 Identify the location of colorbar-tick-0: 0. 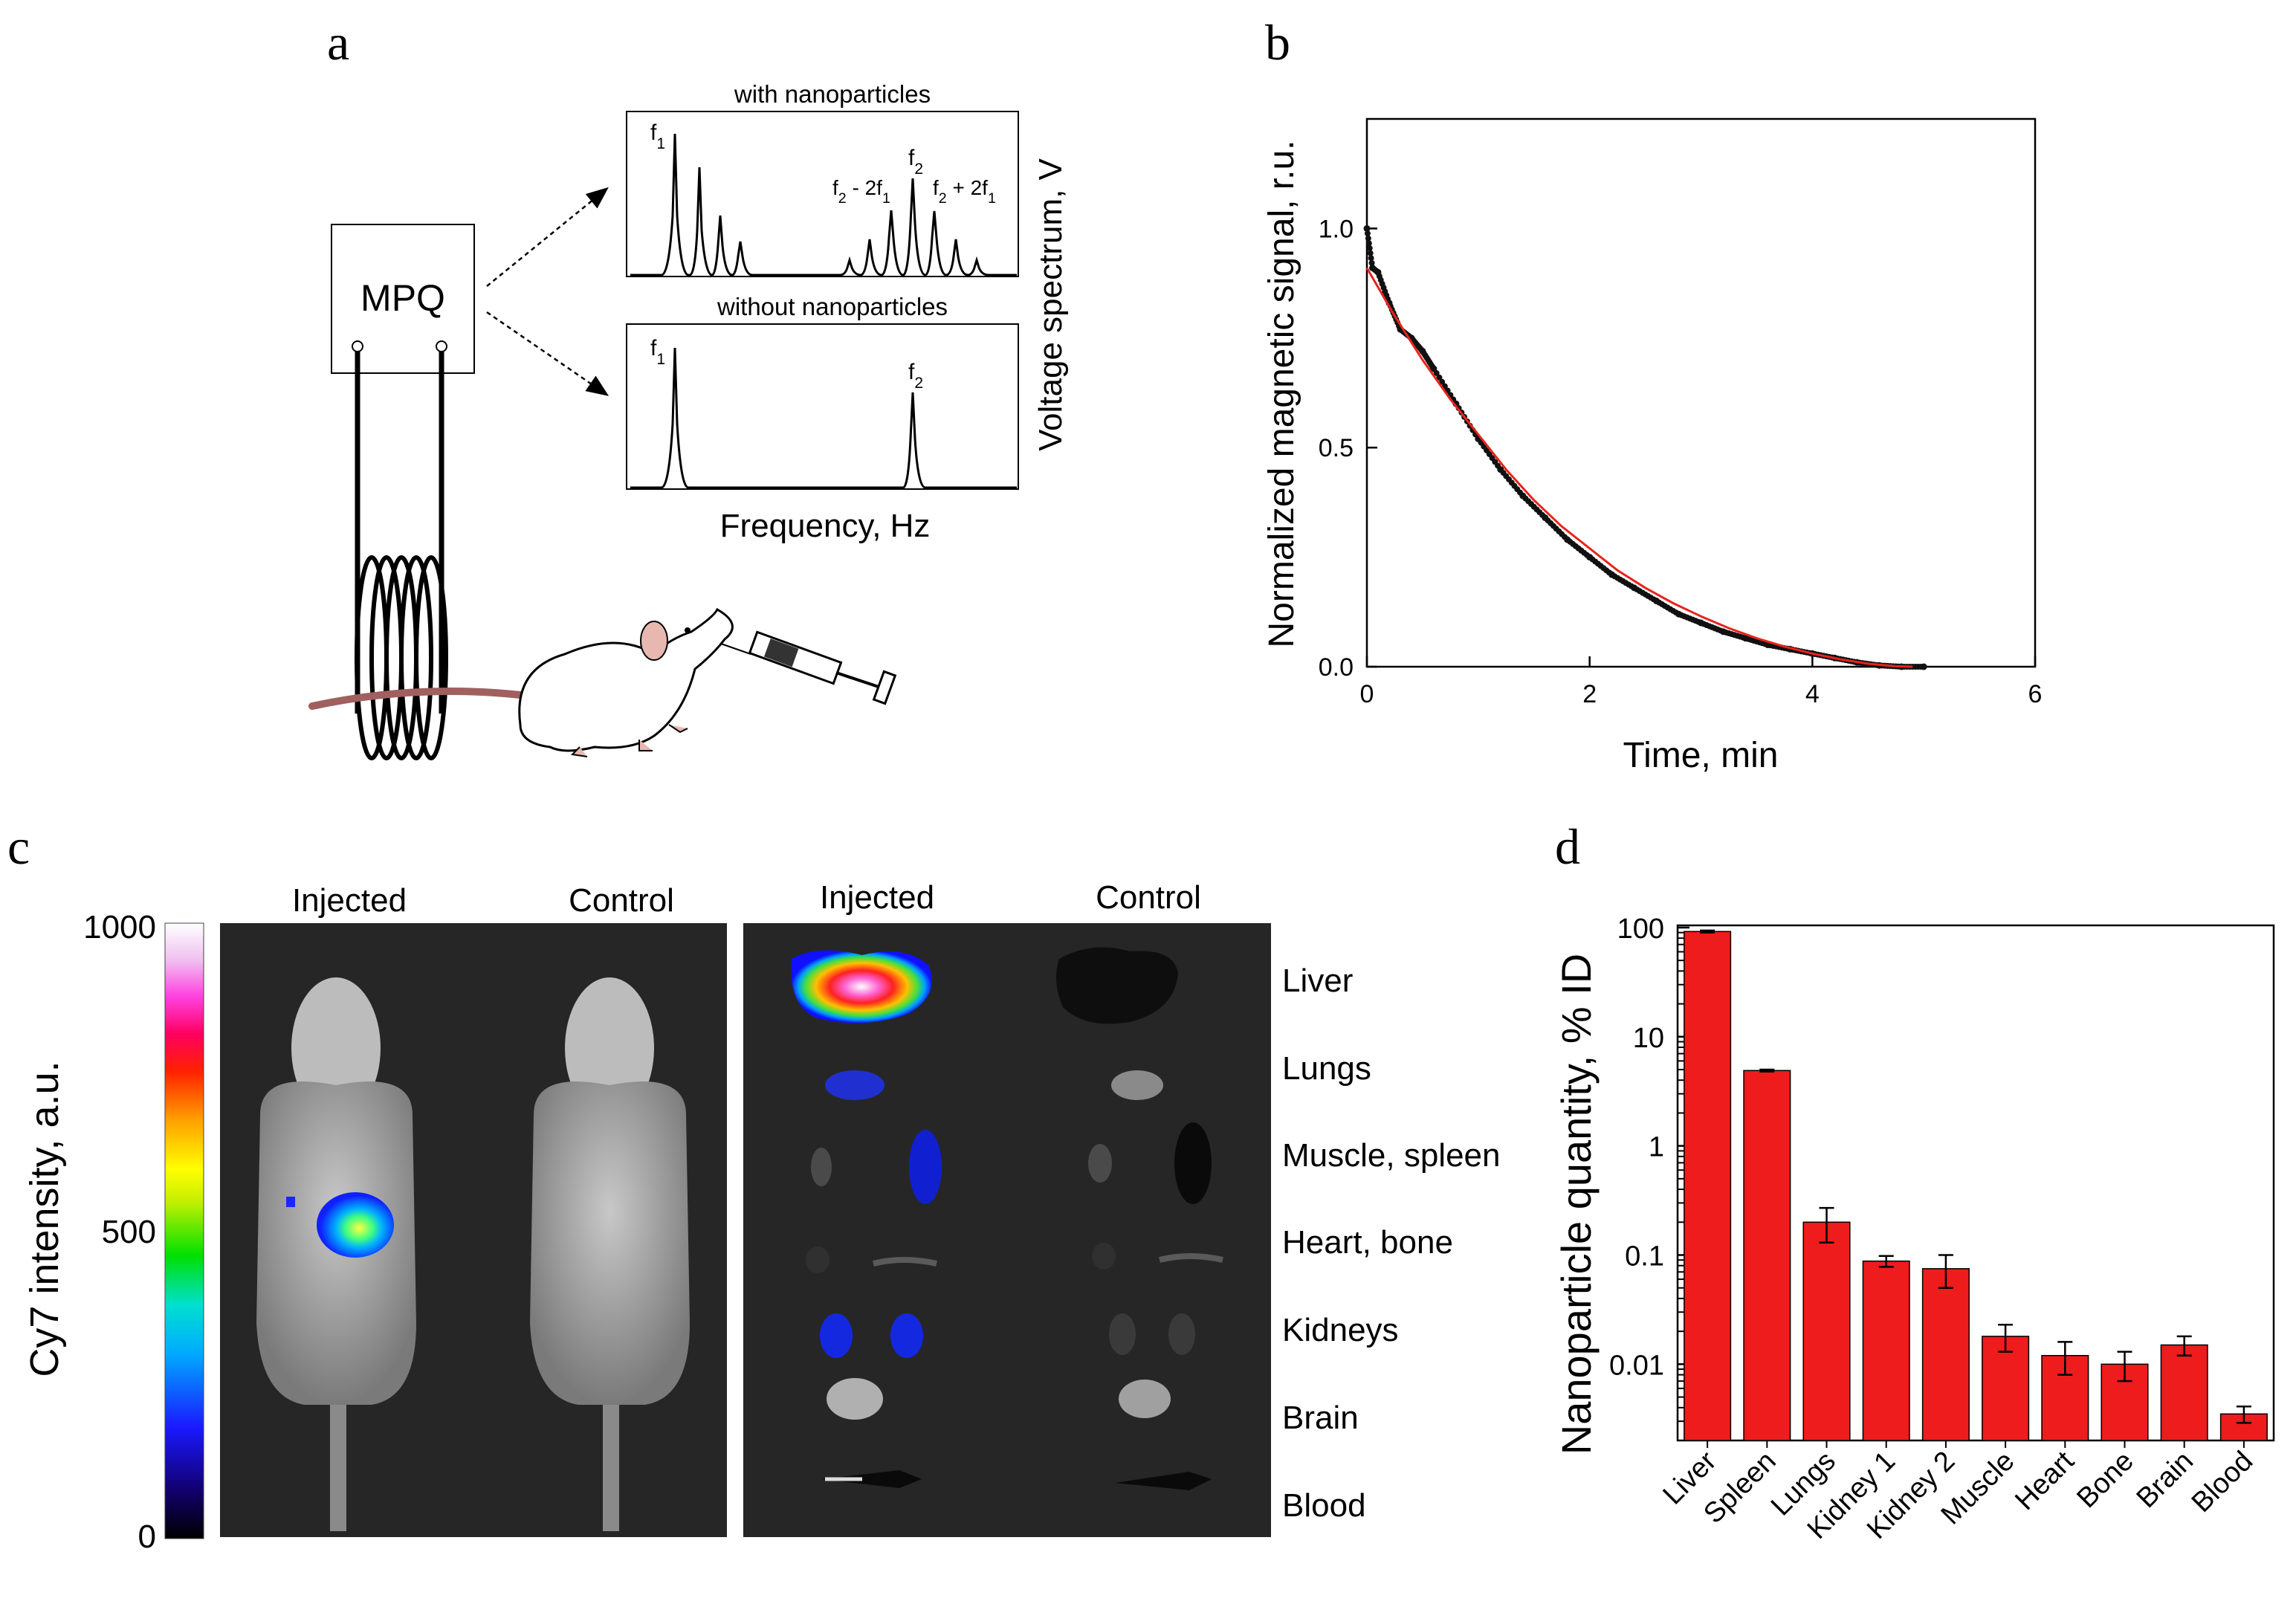
(147, 1537).